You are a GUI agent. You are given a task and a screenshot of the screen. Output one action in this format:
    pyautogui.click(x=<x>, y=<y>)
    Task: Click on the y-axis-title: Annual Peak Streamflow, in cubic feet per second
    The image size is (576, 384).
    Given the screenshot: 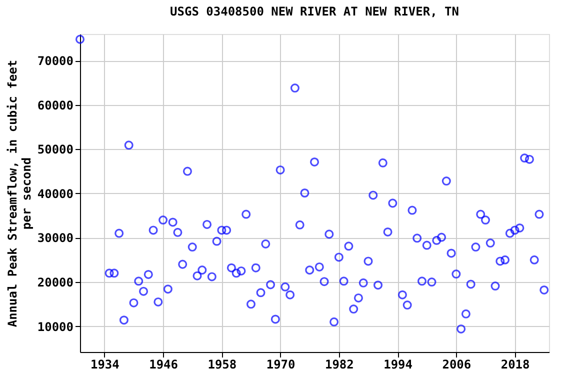 What is the action you would take?
    pyautogui.click(x=19, y=194)
    